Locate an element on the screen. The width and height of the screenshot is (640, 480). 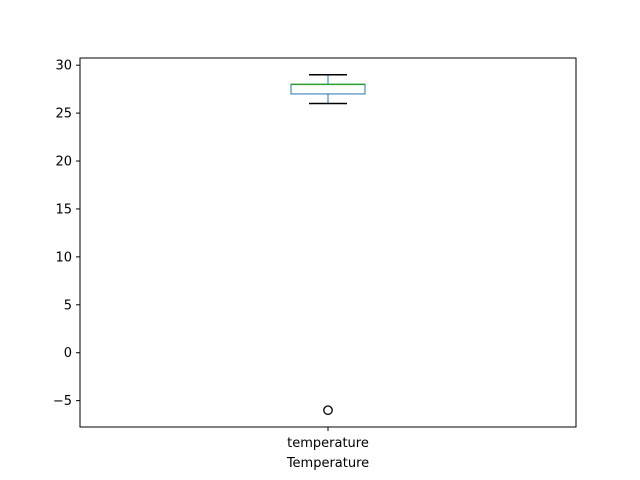
y-tick-label: 15 is located at coordinates (63, 209).